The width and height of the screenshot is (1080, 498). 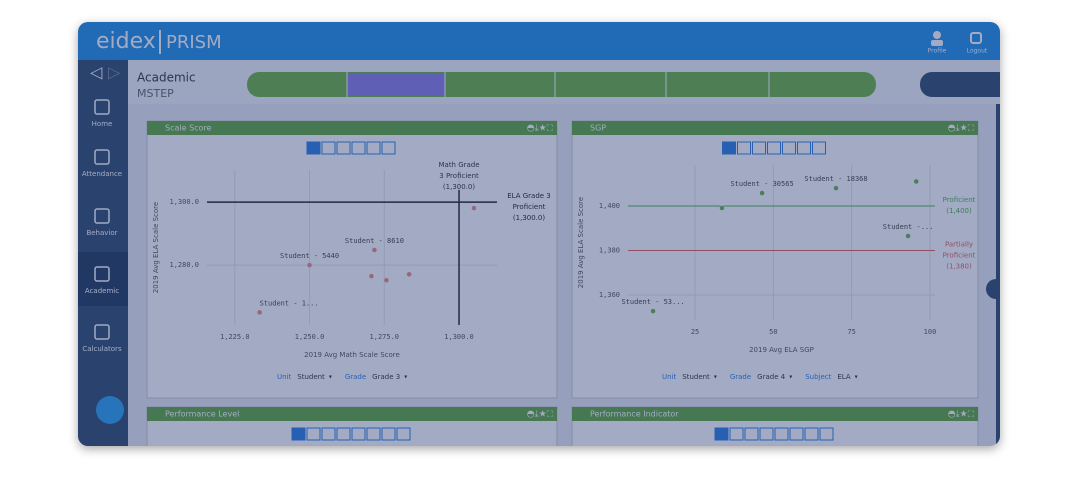 I want to click on panel-title: Performance Level, so click(x=202, y=414).